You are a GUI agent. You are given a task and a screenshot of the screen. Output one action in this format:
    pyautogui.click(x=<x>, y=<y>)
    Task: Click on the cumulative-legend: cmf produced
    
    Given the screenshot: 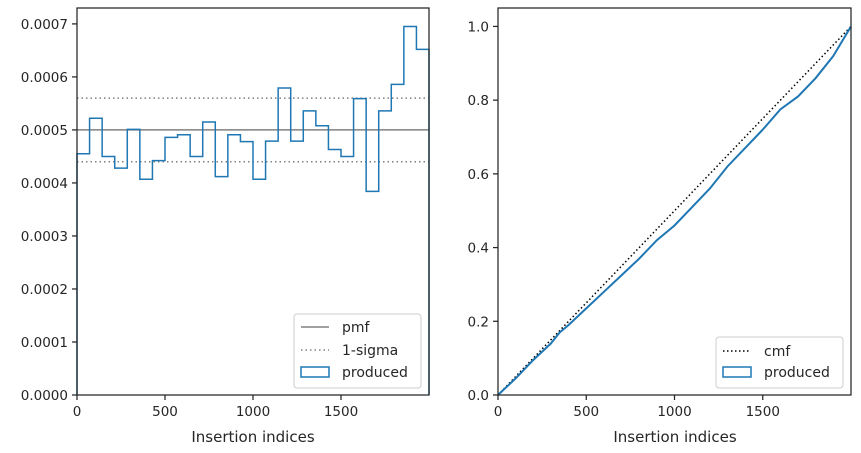 What is the action you would take?
    pyautogui.click(x=779, y=362)
    